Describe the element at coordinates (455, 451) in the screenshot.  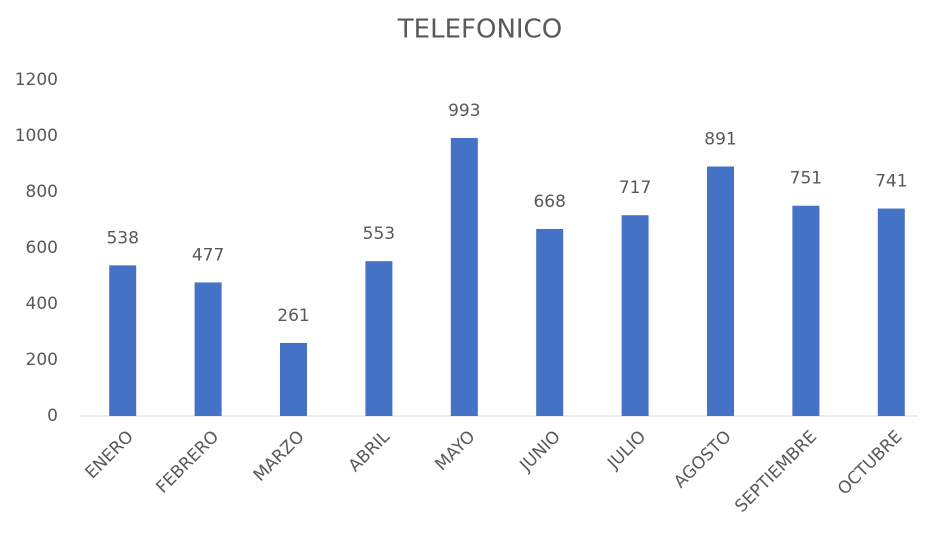
I see `x-tick-label: MAYO` at that location.